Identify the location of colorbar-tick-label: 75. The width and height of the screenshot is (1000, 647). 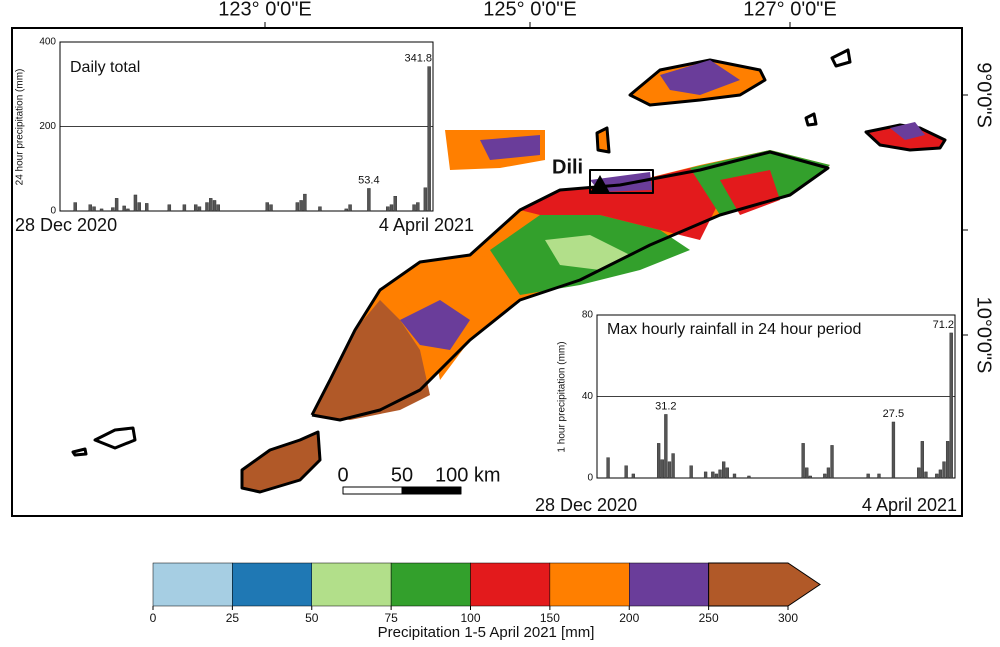
(391, 618).